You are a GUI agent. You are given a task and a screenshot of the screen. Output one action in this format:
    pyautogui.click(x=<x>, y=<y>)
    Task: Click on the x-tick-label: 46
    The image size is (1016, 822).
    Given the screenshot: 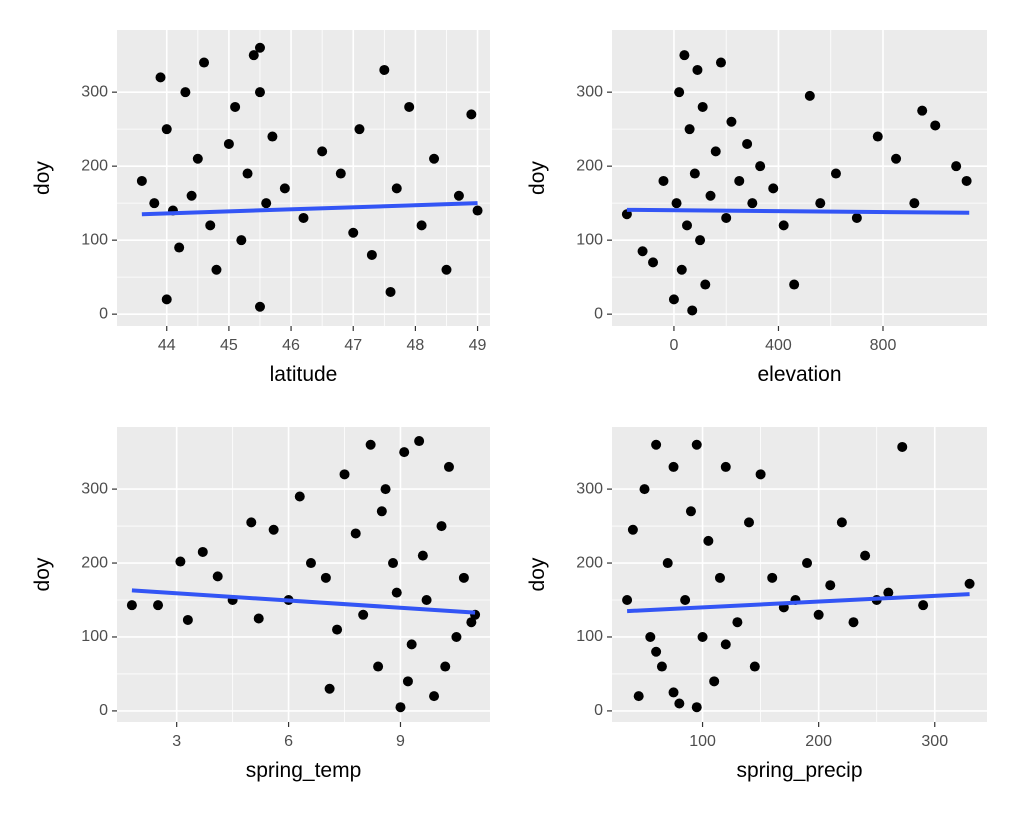 What is the action you would take?
    pyautogui.click(x=291, y=345)
    